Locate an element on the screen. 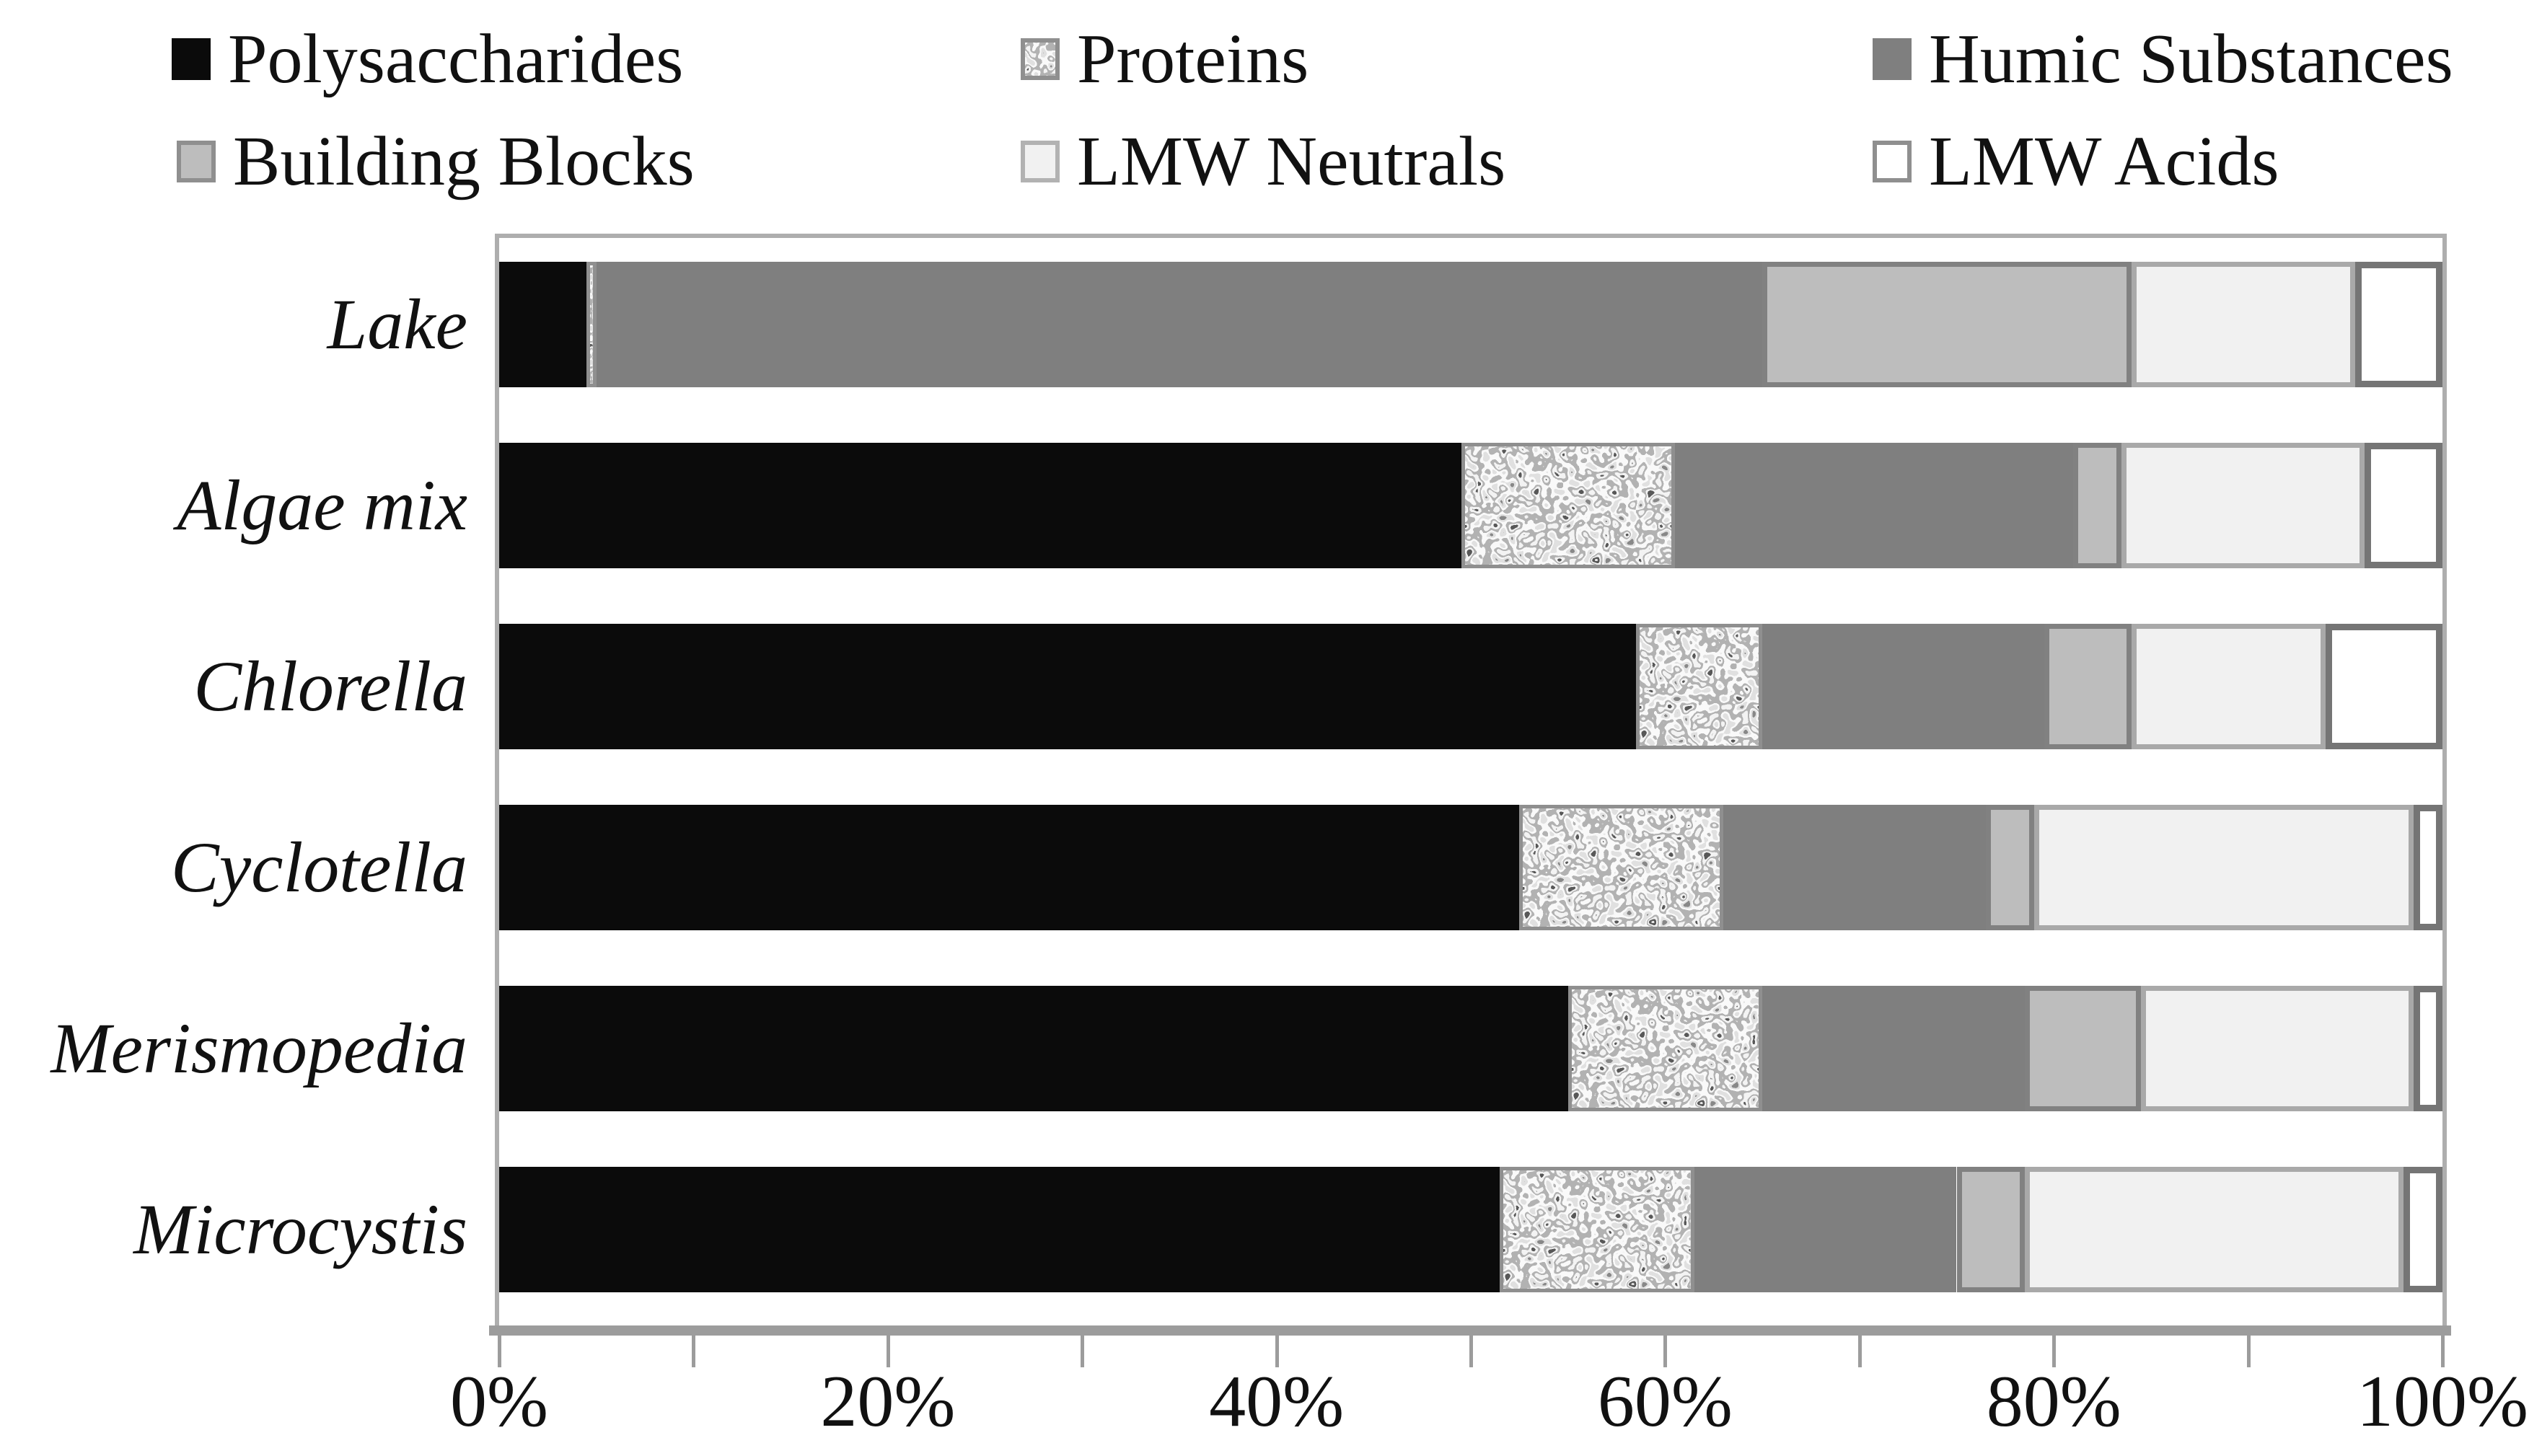  segment-building-blocks-chlorella is located at coordinates (2088, 686).